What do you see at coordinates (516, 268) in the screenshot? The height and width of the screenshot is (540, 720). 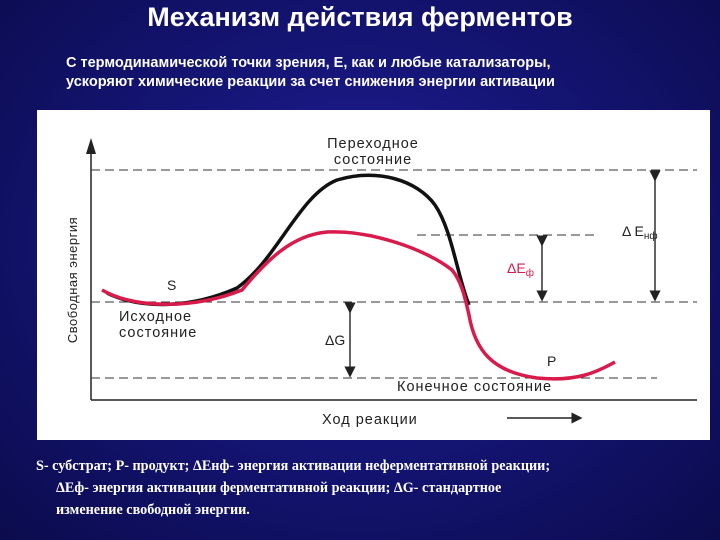 I see `delta-e-f-symbol: ΔE` at bounding box center [516, 268].